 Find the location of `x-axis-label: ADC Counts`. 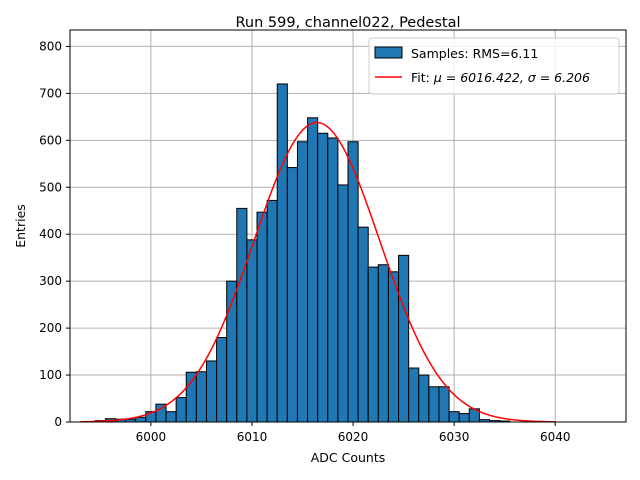

x-axis-label: ADC Counts is located at coordinates (348, 457).